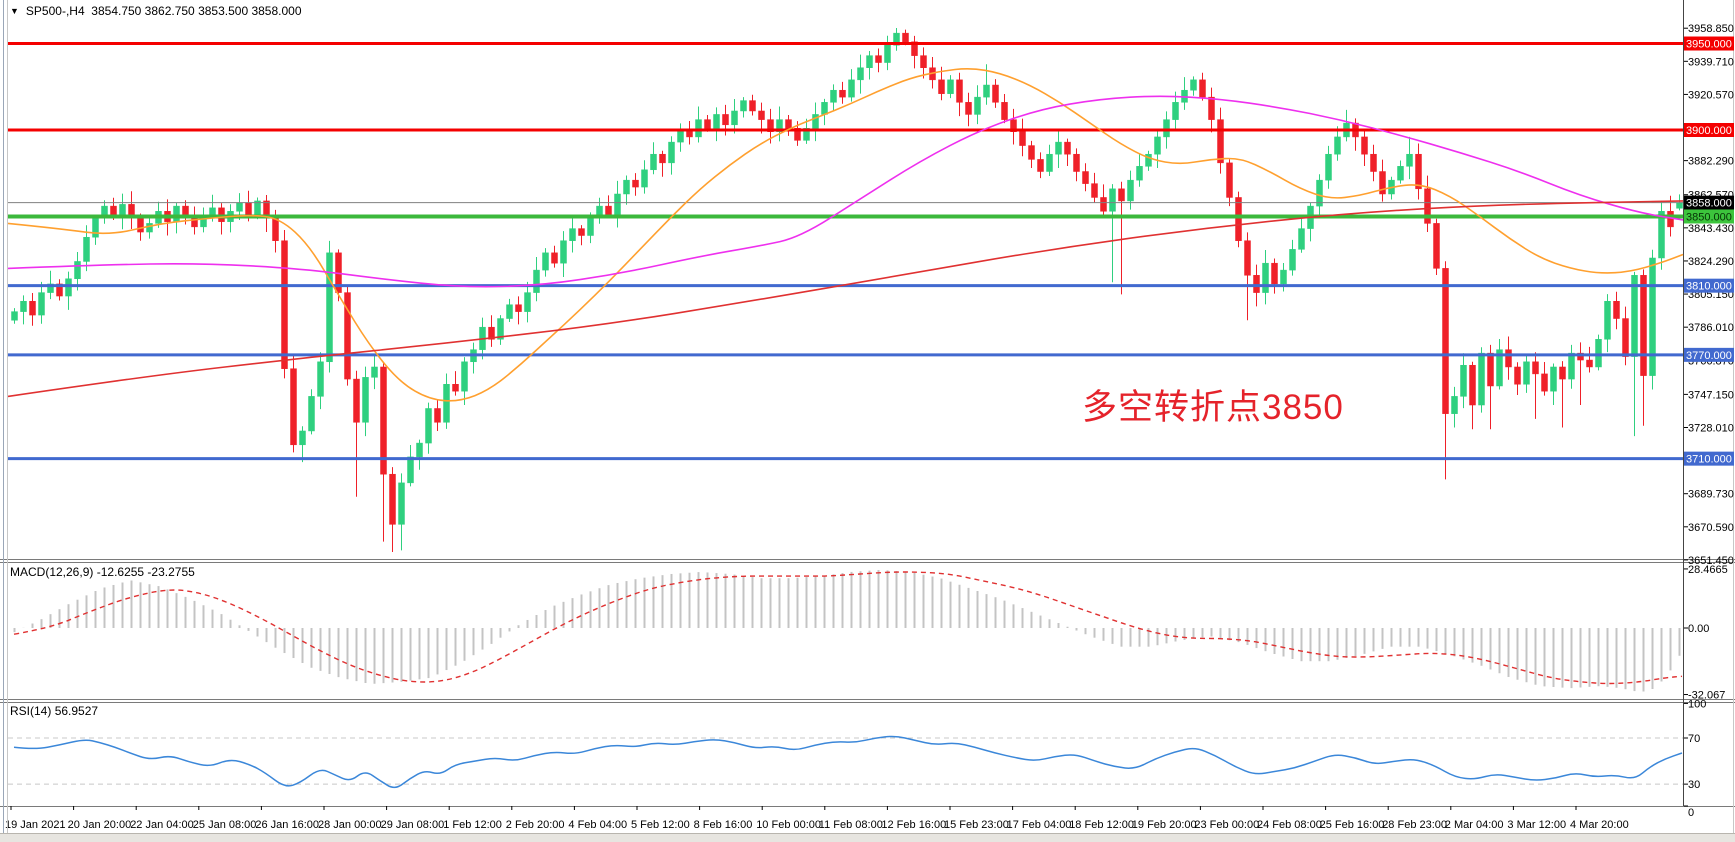  What do you see at coordinates (1709, 45) in the screenshot?
I see `price-badge-label: 3950.000` at bounding box center [1709, 45].